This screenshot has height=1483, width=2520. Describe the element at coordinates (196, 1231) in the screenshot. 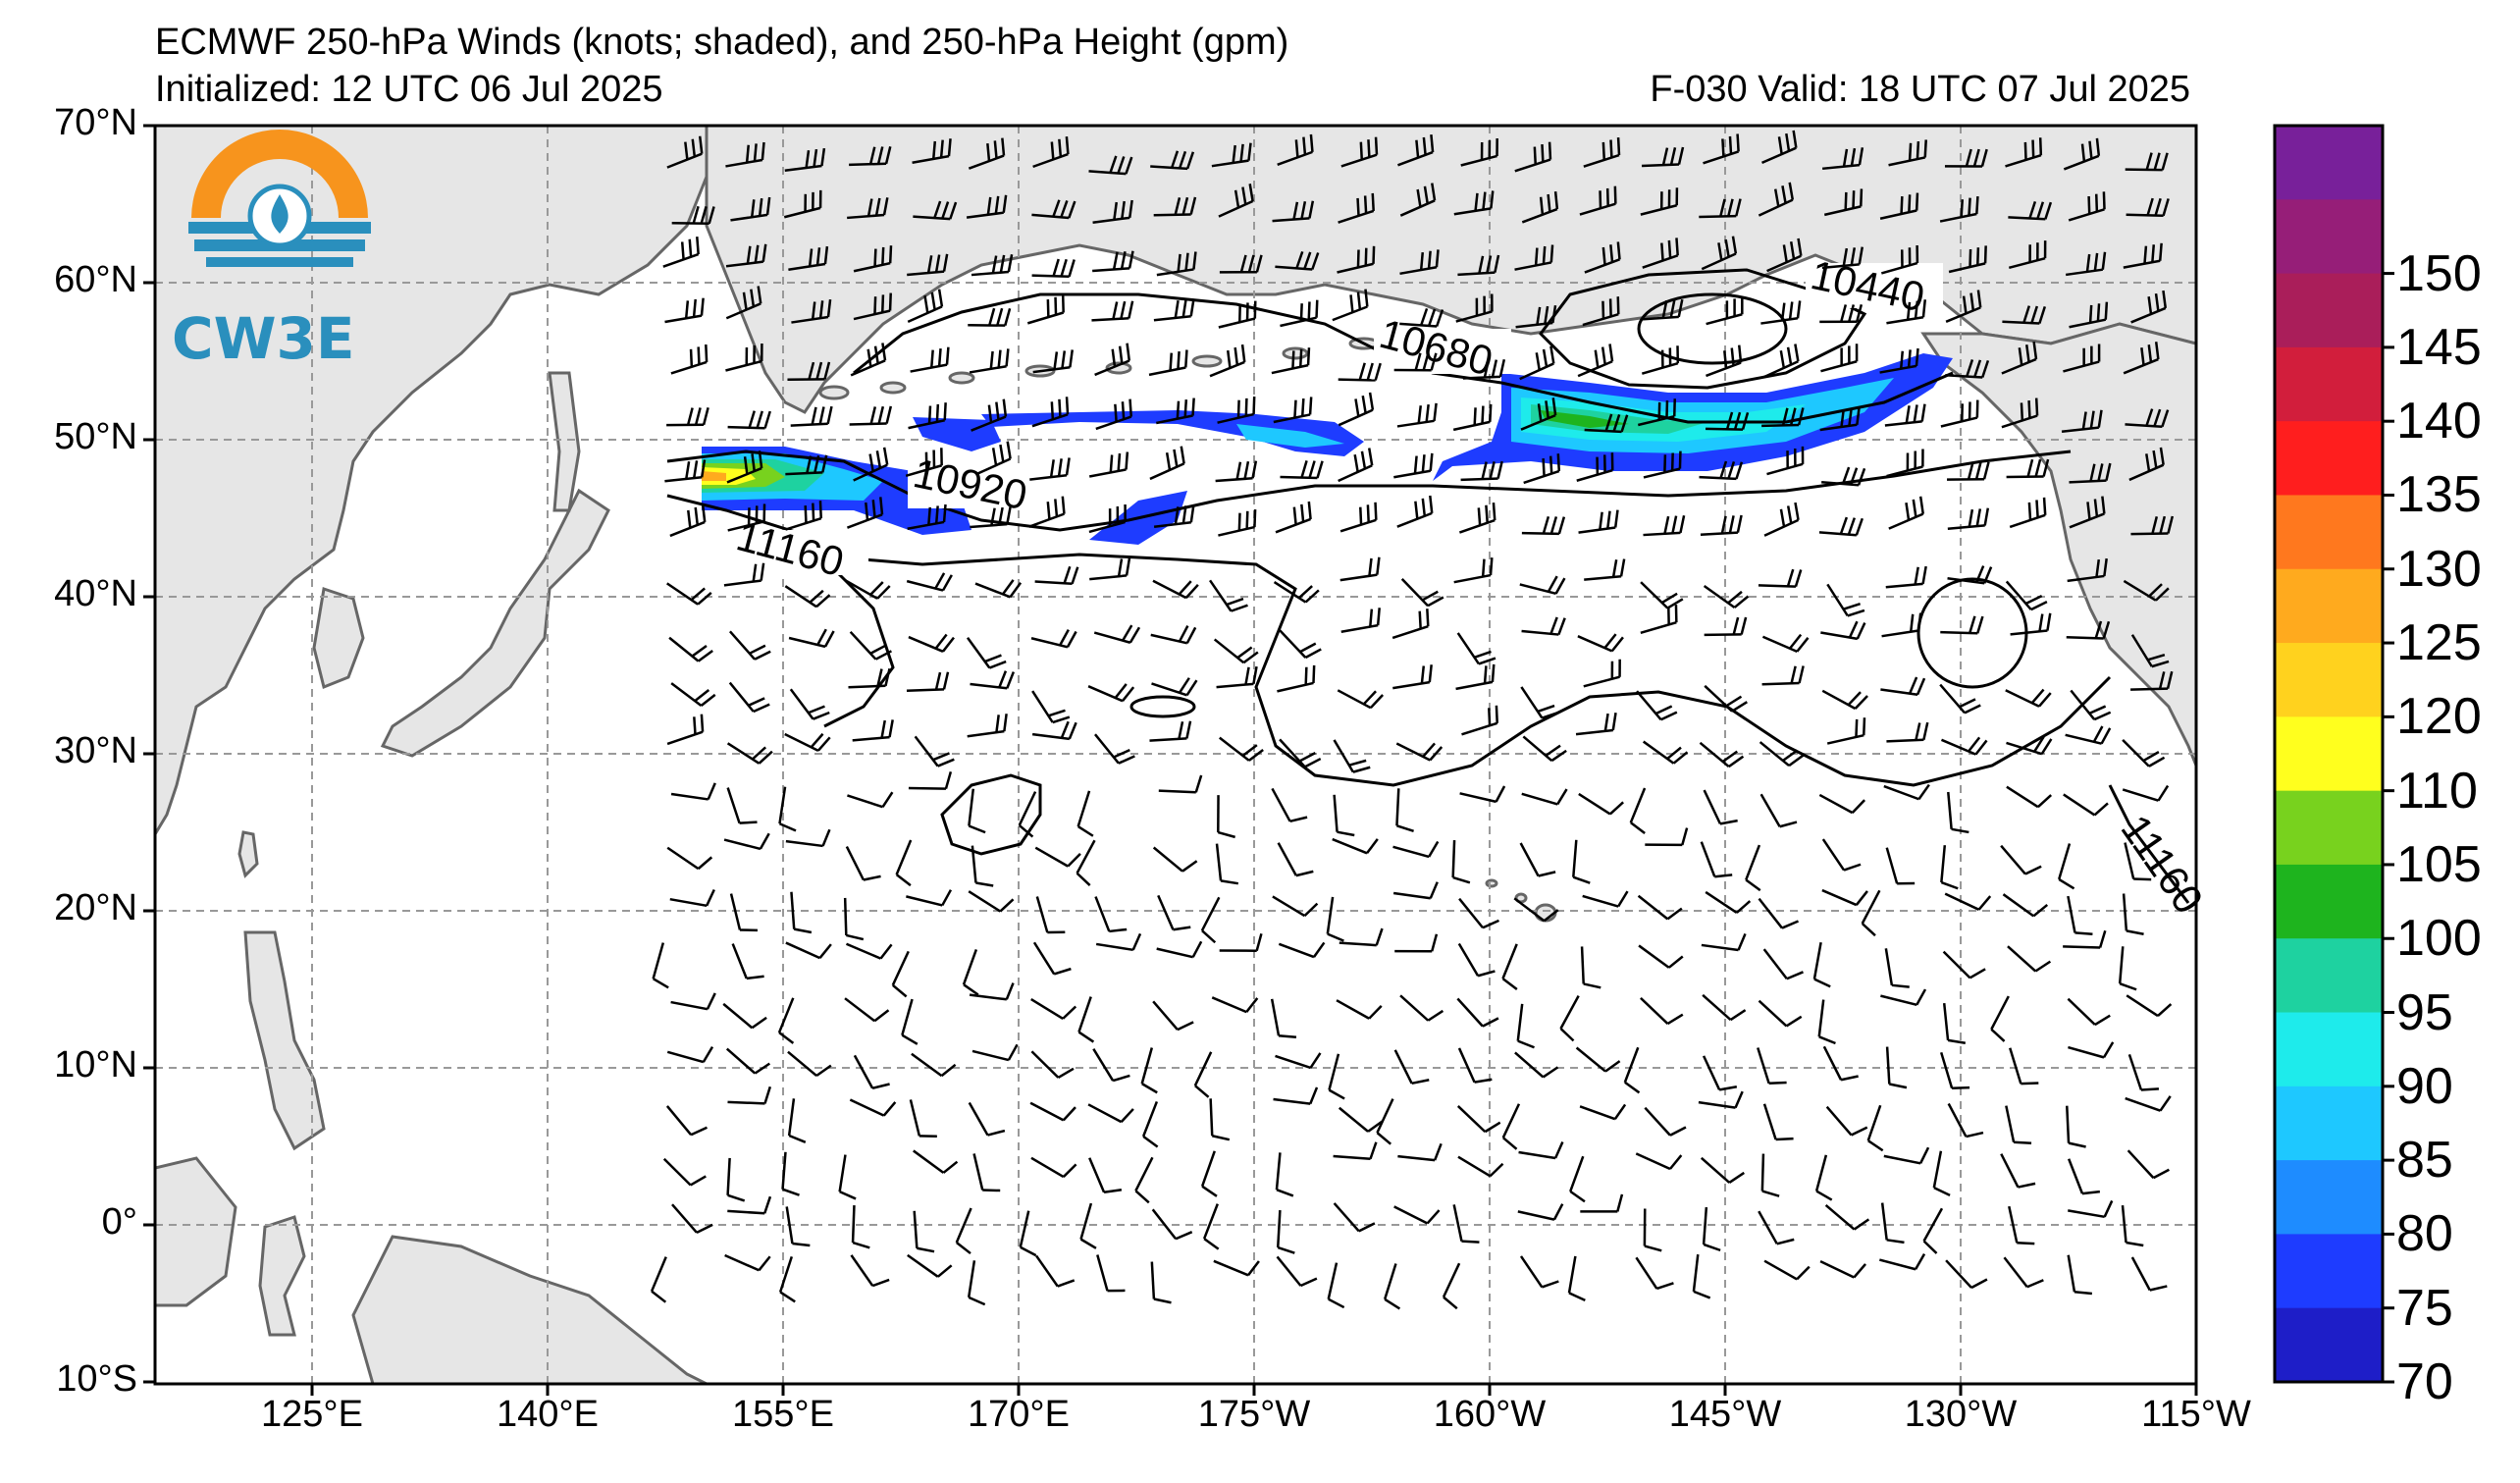

I see `borneo-land` at that location.